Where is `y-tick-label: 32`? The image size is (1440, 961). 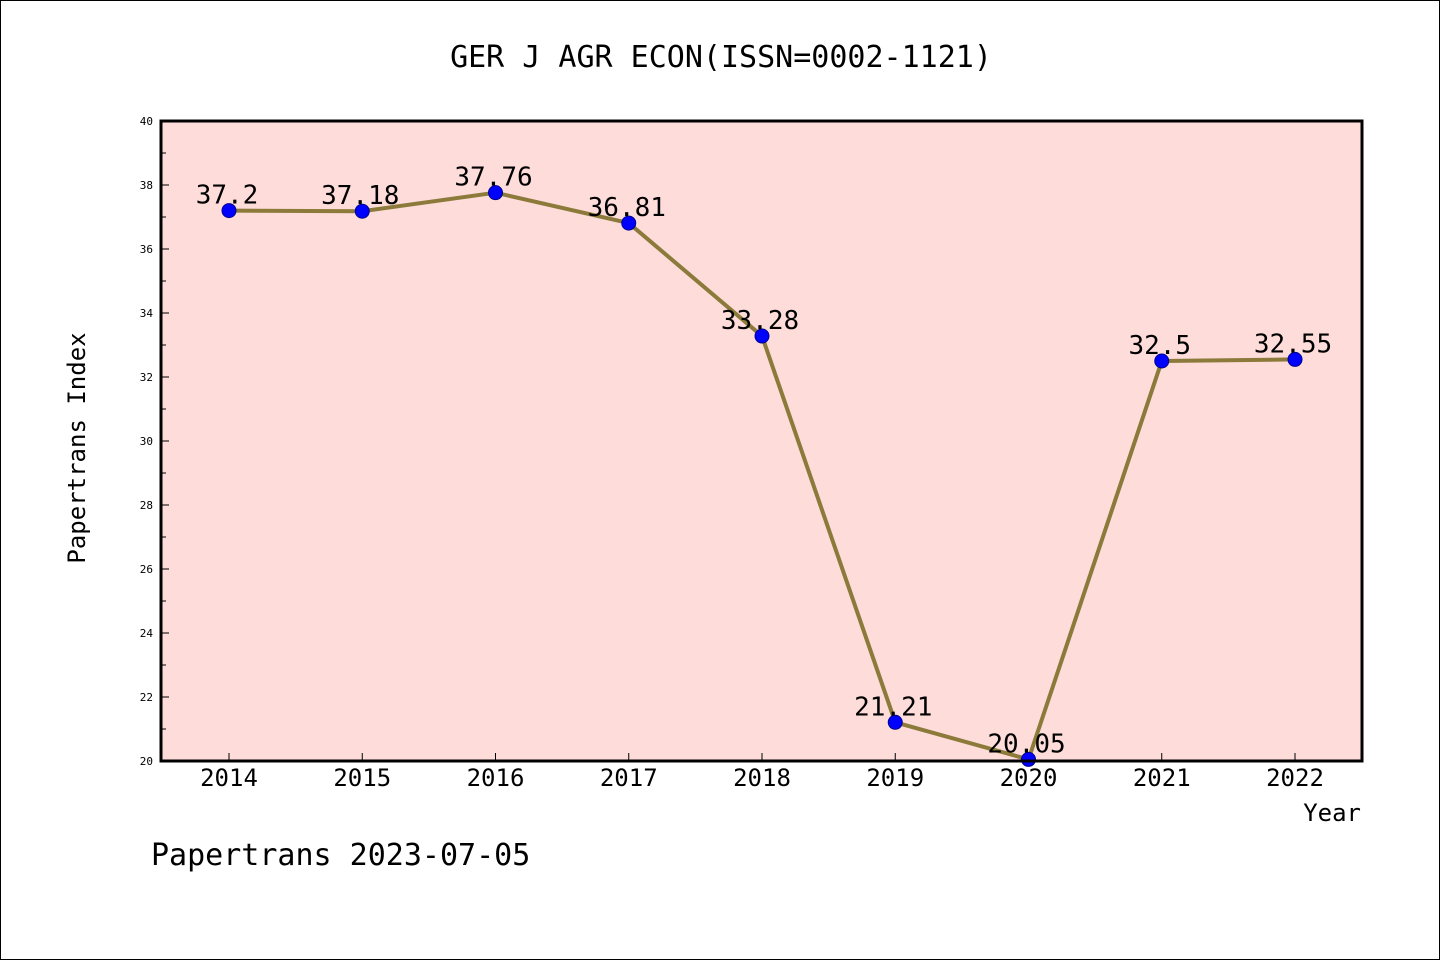 y-tick-label: 32 is located at coordinates (146, 377).